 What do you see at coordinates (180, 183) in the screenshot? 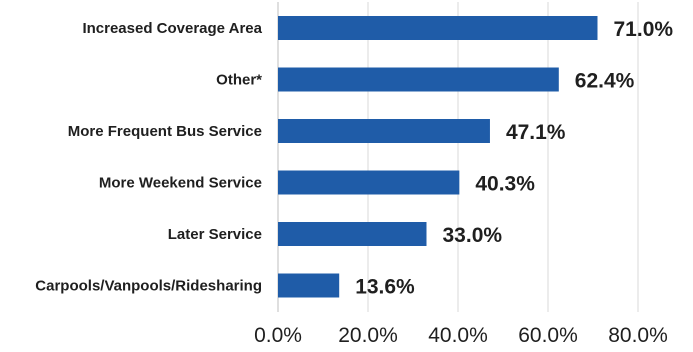
I see `category-label: More Weekend Service` at bounding box center [180, 183].